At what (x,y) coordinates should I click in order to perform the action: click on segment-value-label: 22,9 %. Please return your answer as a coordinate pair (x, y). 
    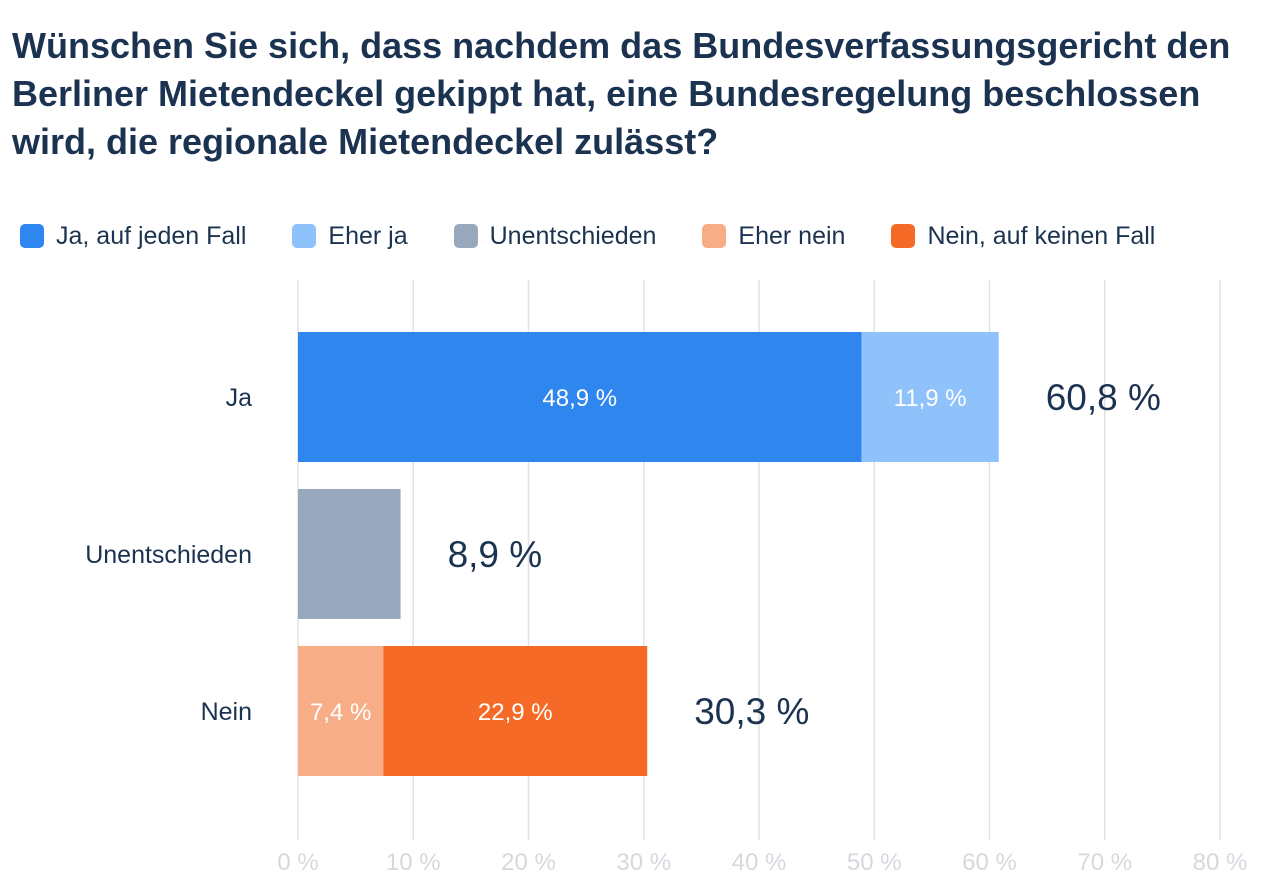
    Looking at the image, I should click on (515, 712).